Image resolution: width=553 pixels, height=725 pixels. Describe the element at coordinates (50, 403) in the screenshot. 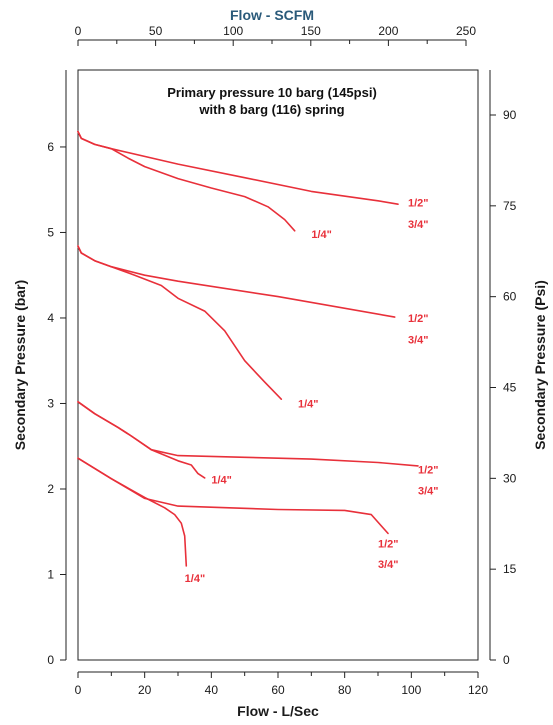

I see `left-tick-label: 3` at that location.